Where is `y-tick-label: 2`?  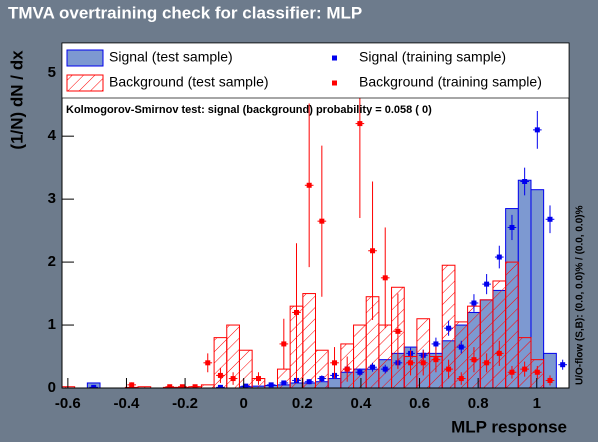
y-tick-label: 2 is located at coordinates (52, 261).